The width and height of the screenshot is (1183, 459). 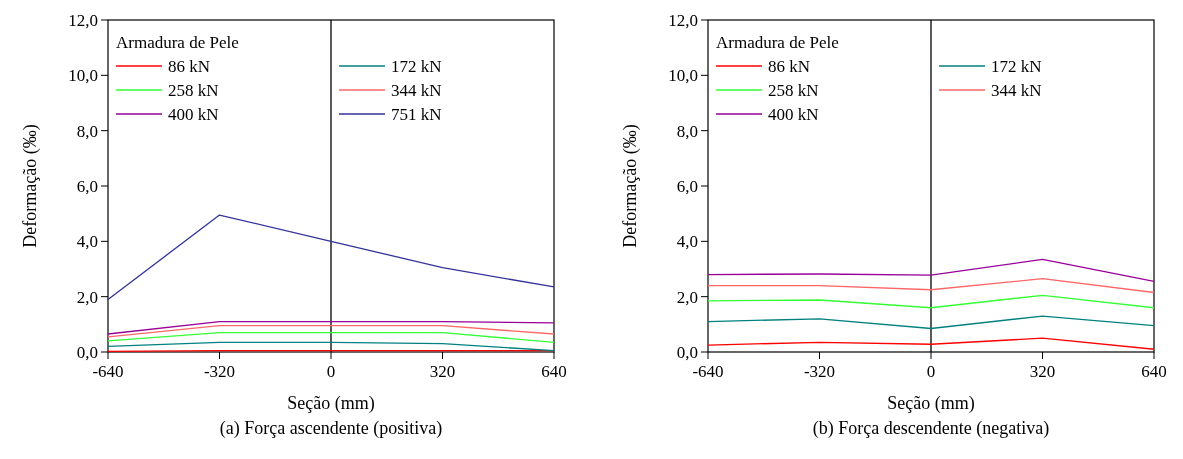 What do you see at coordinates (331, 428) in the screenshot?
I see `text: (a) Força ascendente (positiva)` at bounding box center [331, 428].